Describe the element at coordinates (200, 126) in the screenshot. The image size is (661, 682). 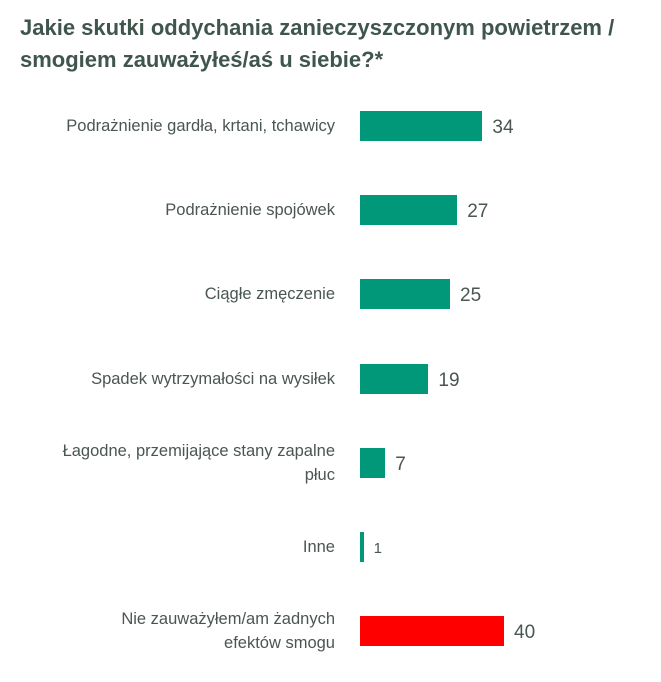
I see `category-label: Podrażnienie gardła, krtani, tchawicy` at that location.